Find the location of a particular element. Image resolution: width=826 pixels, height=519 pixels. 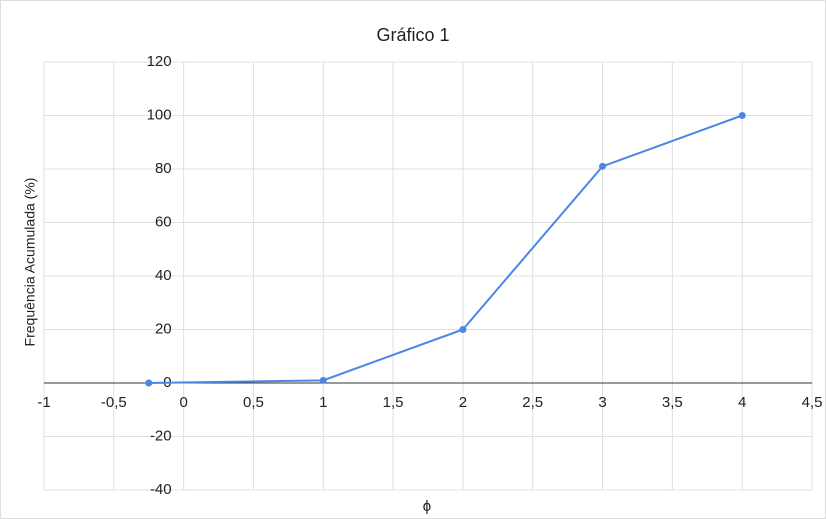

y-tick-label: 80 is located at coordinates (163, 168).